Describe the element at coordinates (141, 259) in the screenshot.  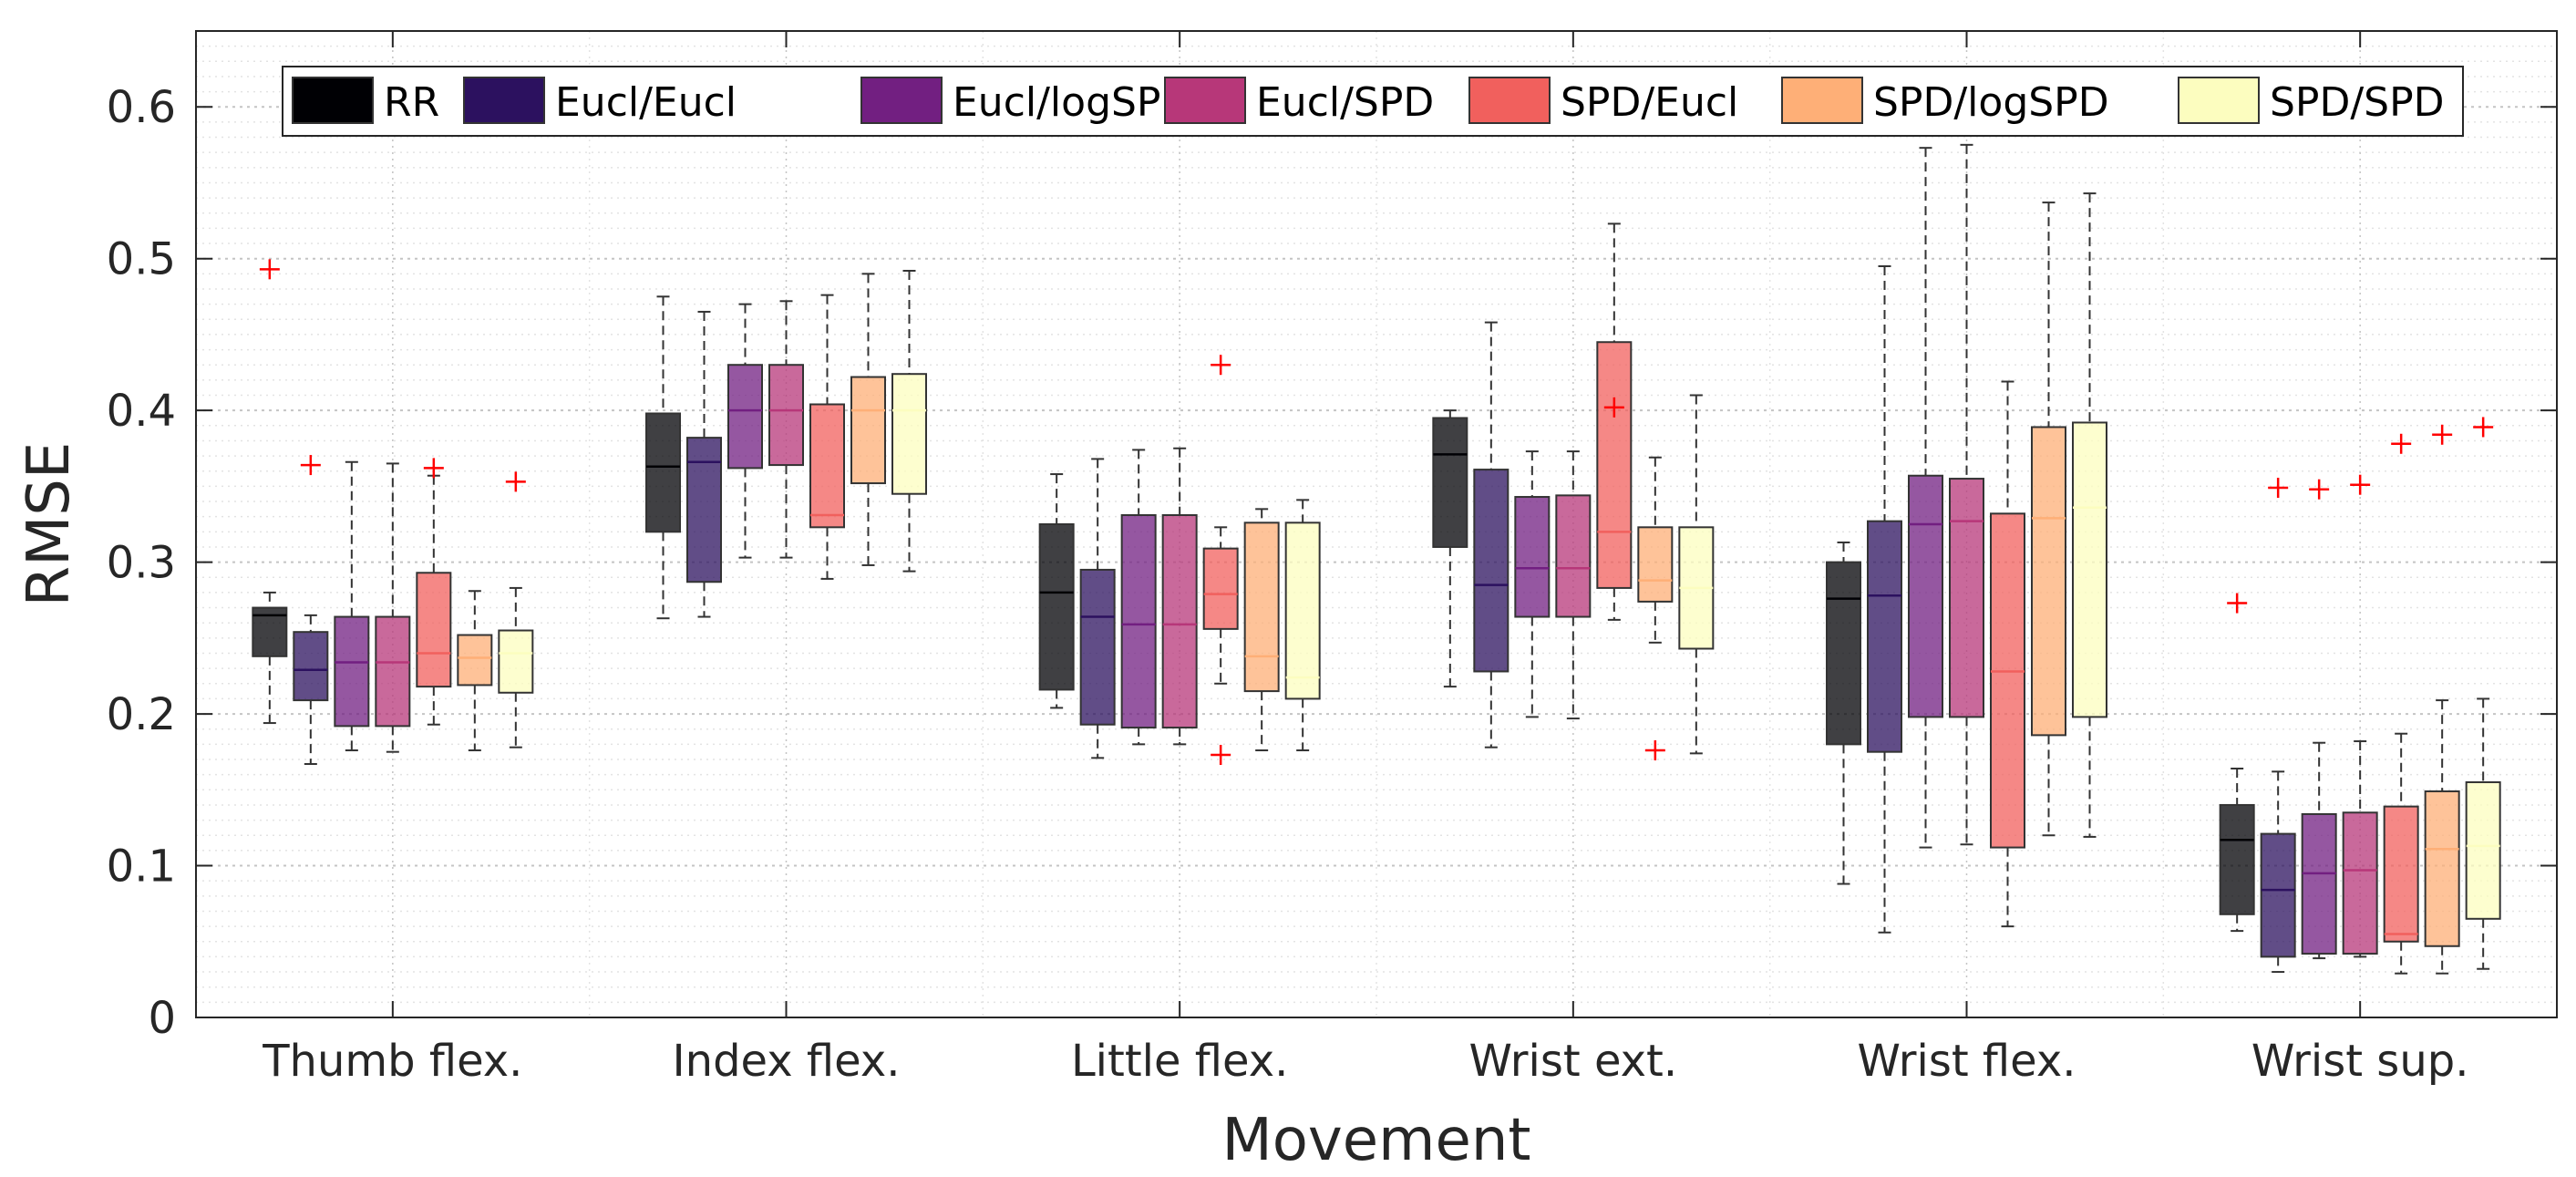
I see `y-tick-label: 0.5` at that location.